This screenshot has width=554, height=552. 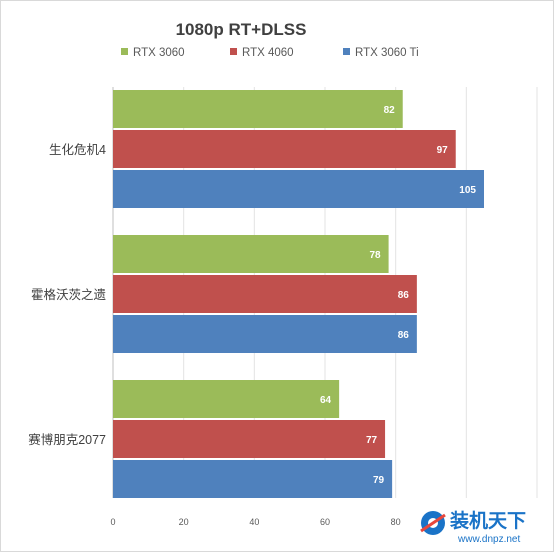 I want to click on x-tick-label: 80, so click(x=396, y=522).